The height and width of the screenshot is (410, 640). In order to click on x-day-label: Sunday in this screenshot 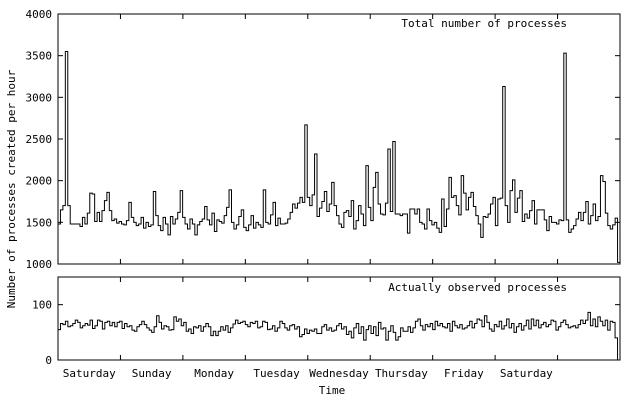, I will do `click(152, 373)`.